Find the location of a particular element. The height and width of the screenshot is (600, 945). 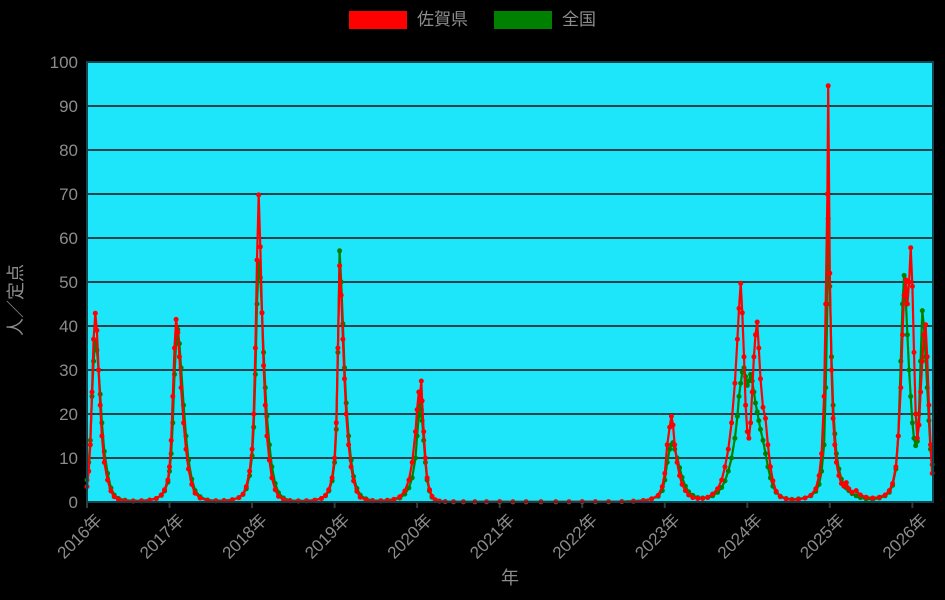

legend-item-national: 全国 is located at coordinates (545, 20).